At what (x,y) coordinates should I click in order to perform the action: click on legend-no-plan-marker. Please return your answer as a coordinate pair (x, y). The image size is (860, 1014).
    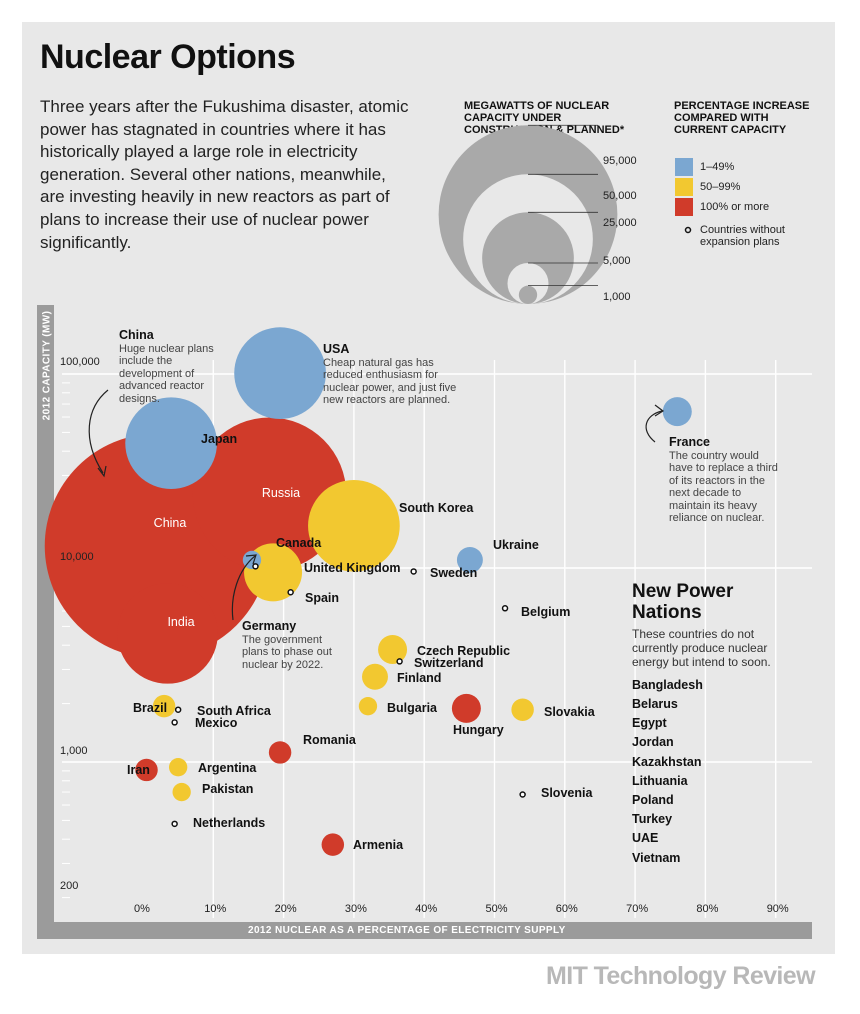
    Looking at the image, I should click on (688, 230).